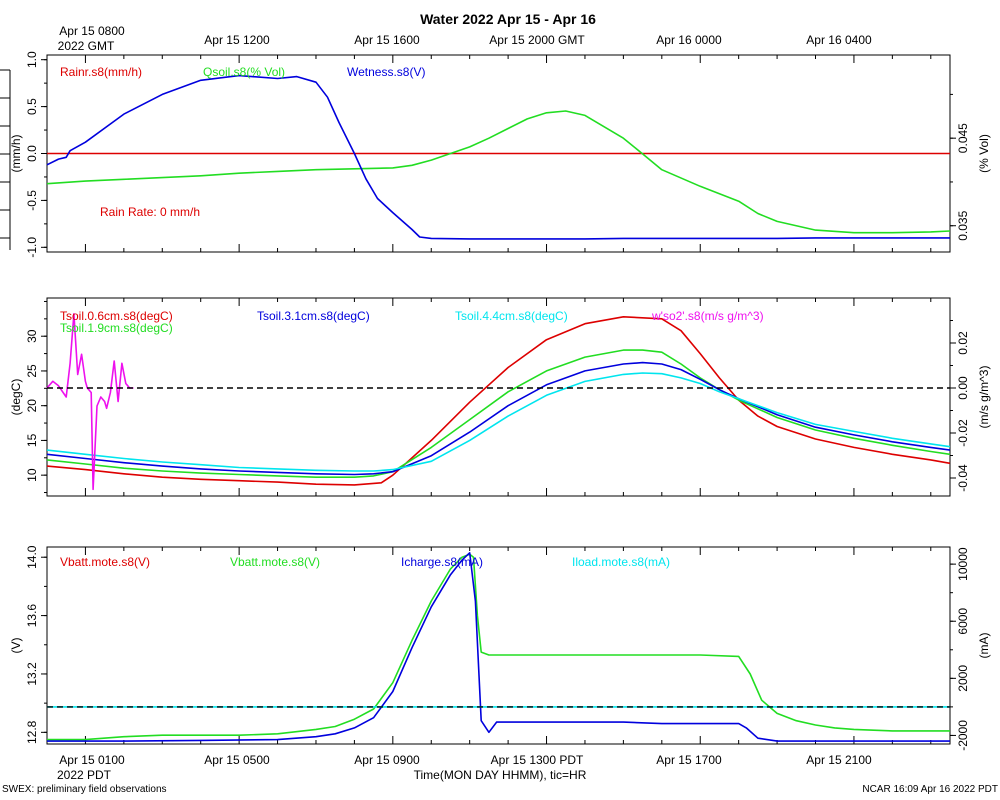  What do you see at coordinates (963, 621) in the screenshot?
I see `y-tick-label-right: 6000` at bounding box center [963, 621].